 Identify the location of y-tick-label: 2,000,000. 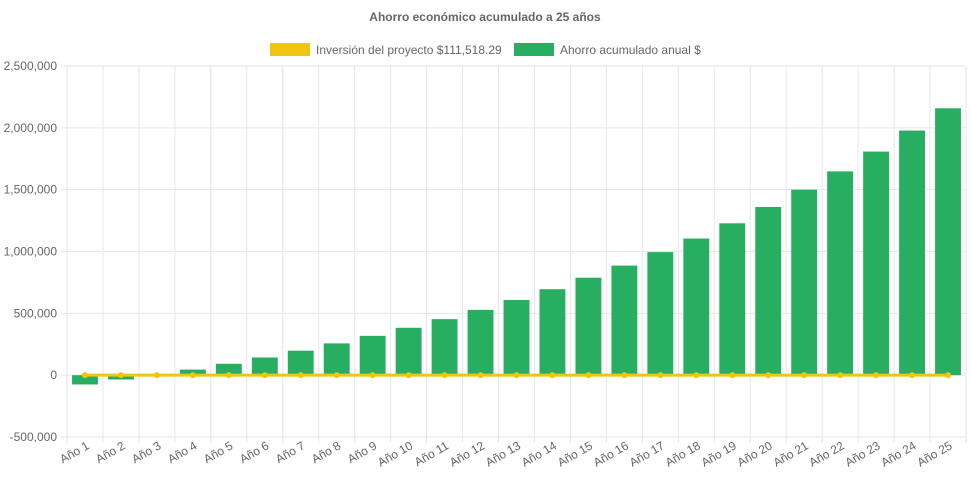
(31, 128).